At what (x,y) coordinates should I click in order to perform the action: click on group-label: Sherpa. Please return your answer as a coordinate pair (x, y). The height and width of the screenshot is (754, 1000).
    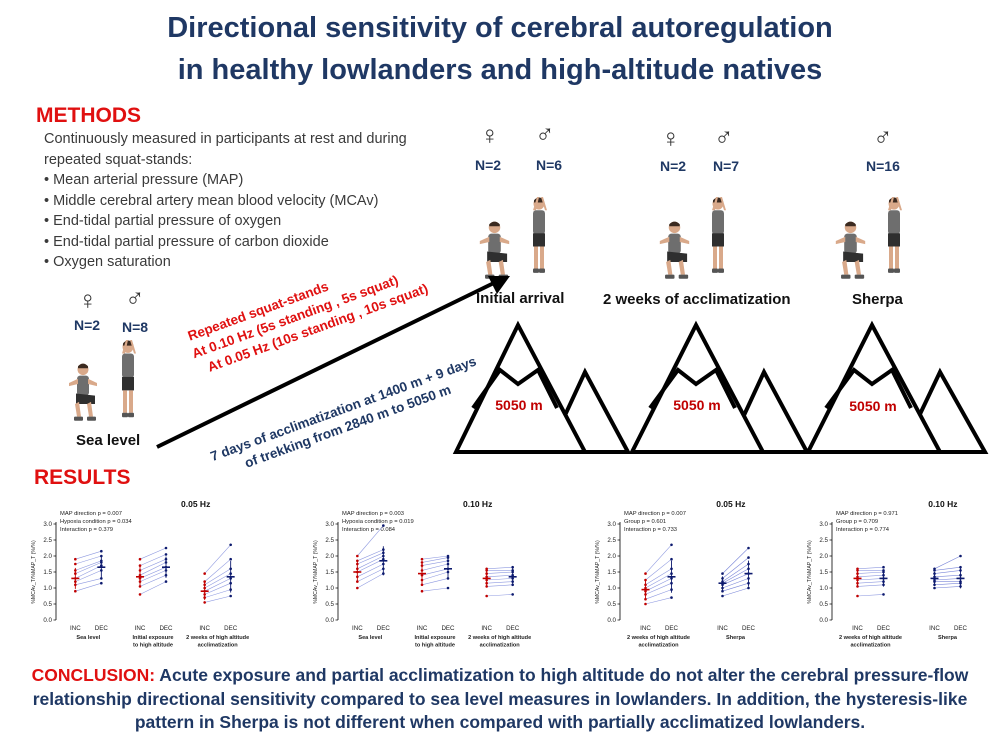
    Looking at the image, I should click on (948, 638).